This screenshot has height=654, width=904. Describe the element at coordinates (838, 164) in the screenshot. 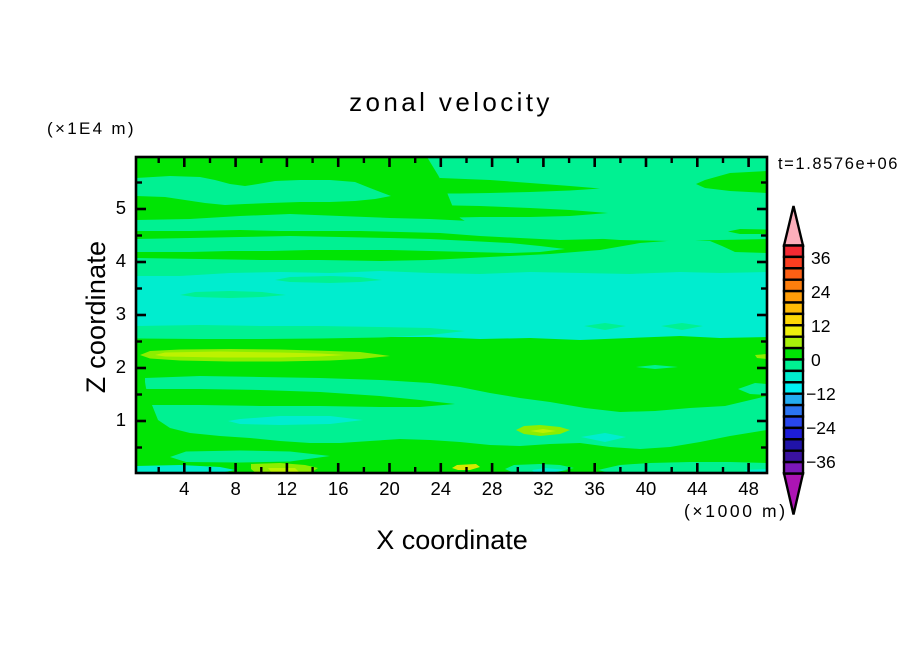

I see `svg-text: t=1.8576e+06` at that location.